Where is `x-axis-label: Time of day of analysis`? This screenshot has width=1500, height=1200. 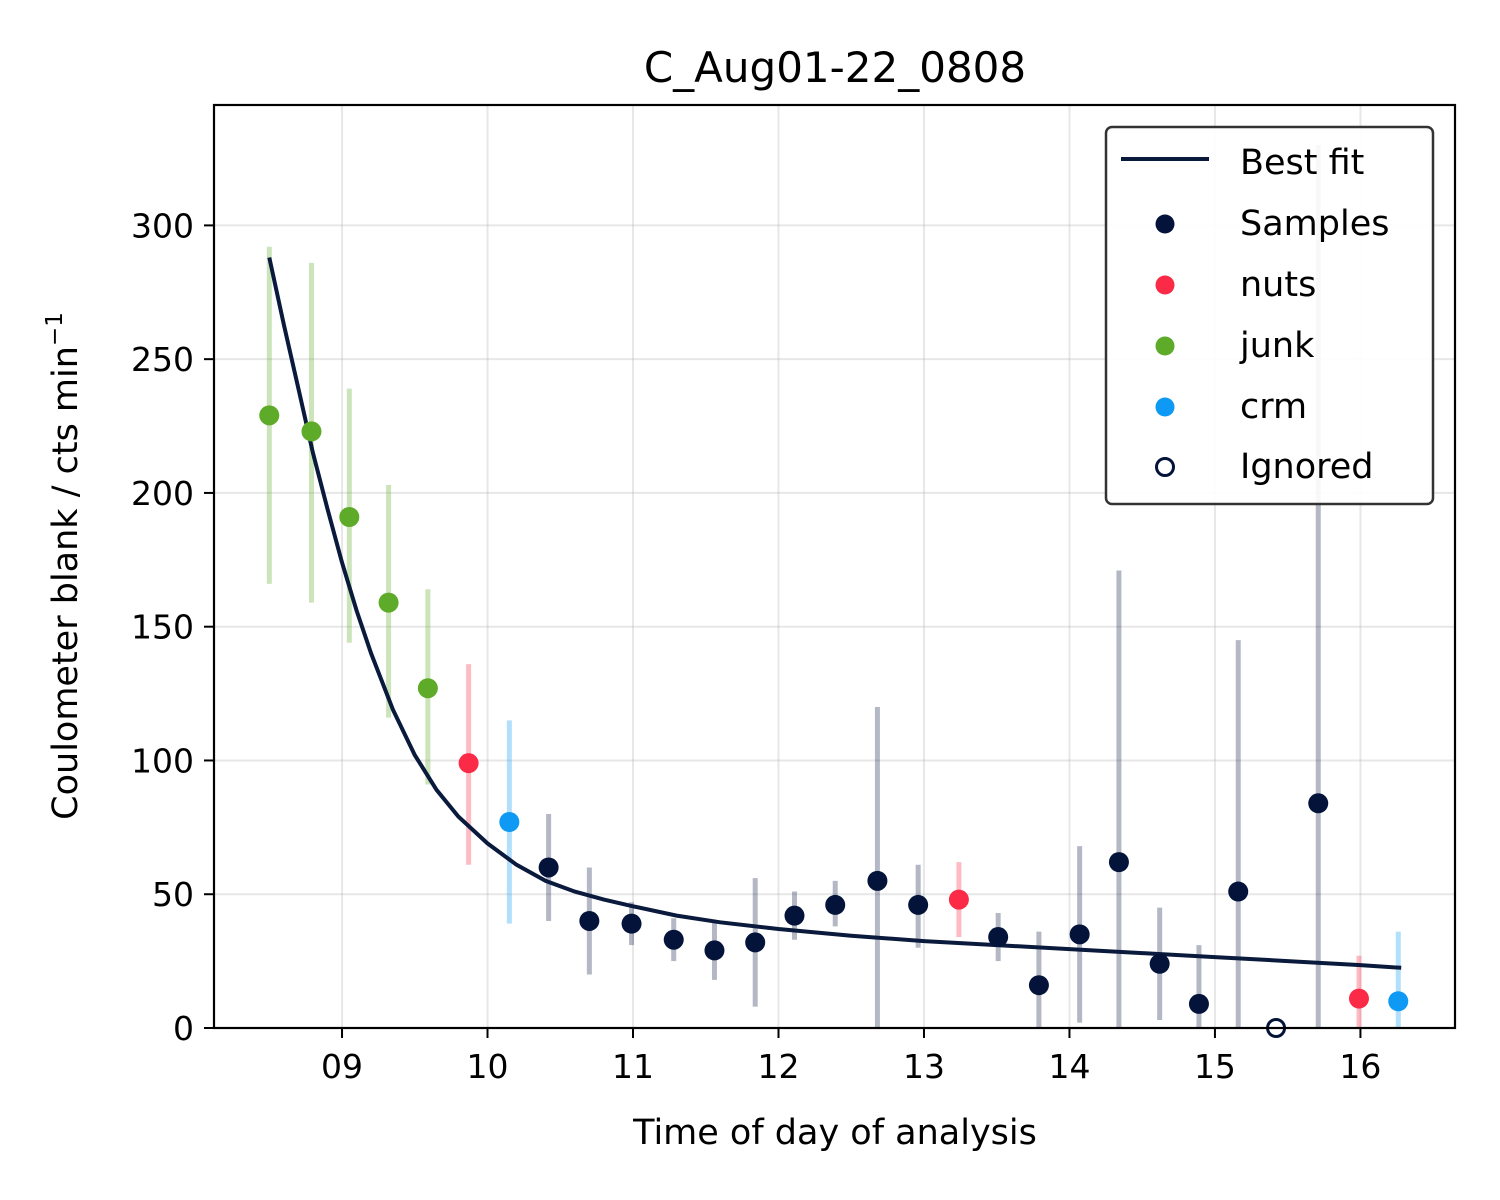
x-axis-label: Time of day of analysis is located at coordinates (834, 1133).